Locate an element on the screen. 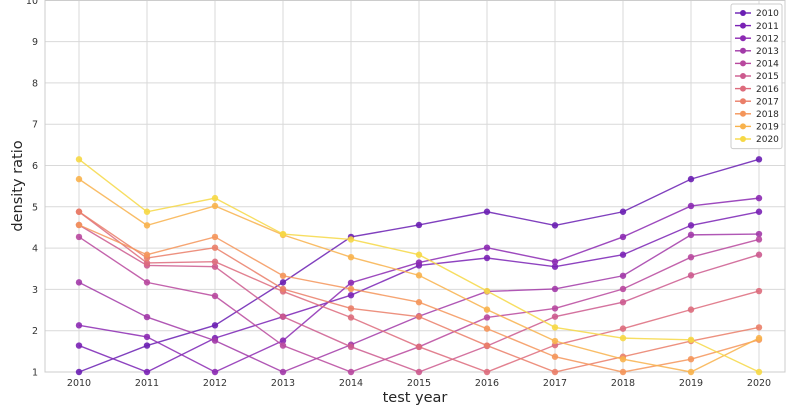  legend-item: 2012 is located at coordinates (757, 39).